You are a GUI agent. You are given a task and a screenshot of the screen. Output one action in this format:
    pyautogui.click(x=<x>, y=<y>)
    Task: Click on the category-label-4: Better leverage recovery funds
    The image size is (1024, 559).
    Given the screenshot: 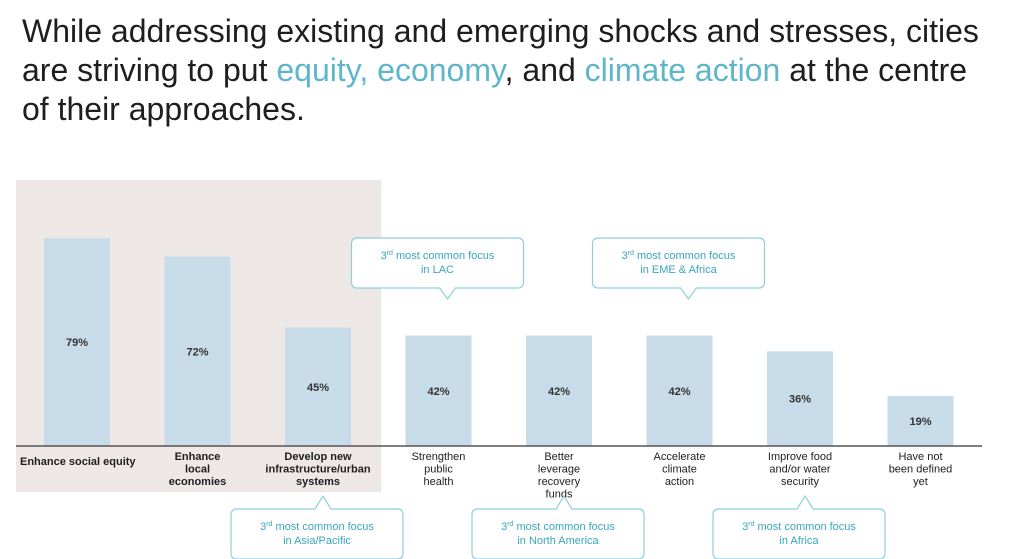 What is the action you would take?
    pyautogui.click(x=559, y=476)
    